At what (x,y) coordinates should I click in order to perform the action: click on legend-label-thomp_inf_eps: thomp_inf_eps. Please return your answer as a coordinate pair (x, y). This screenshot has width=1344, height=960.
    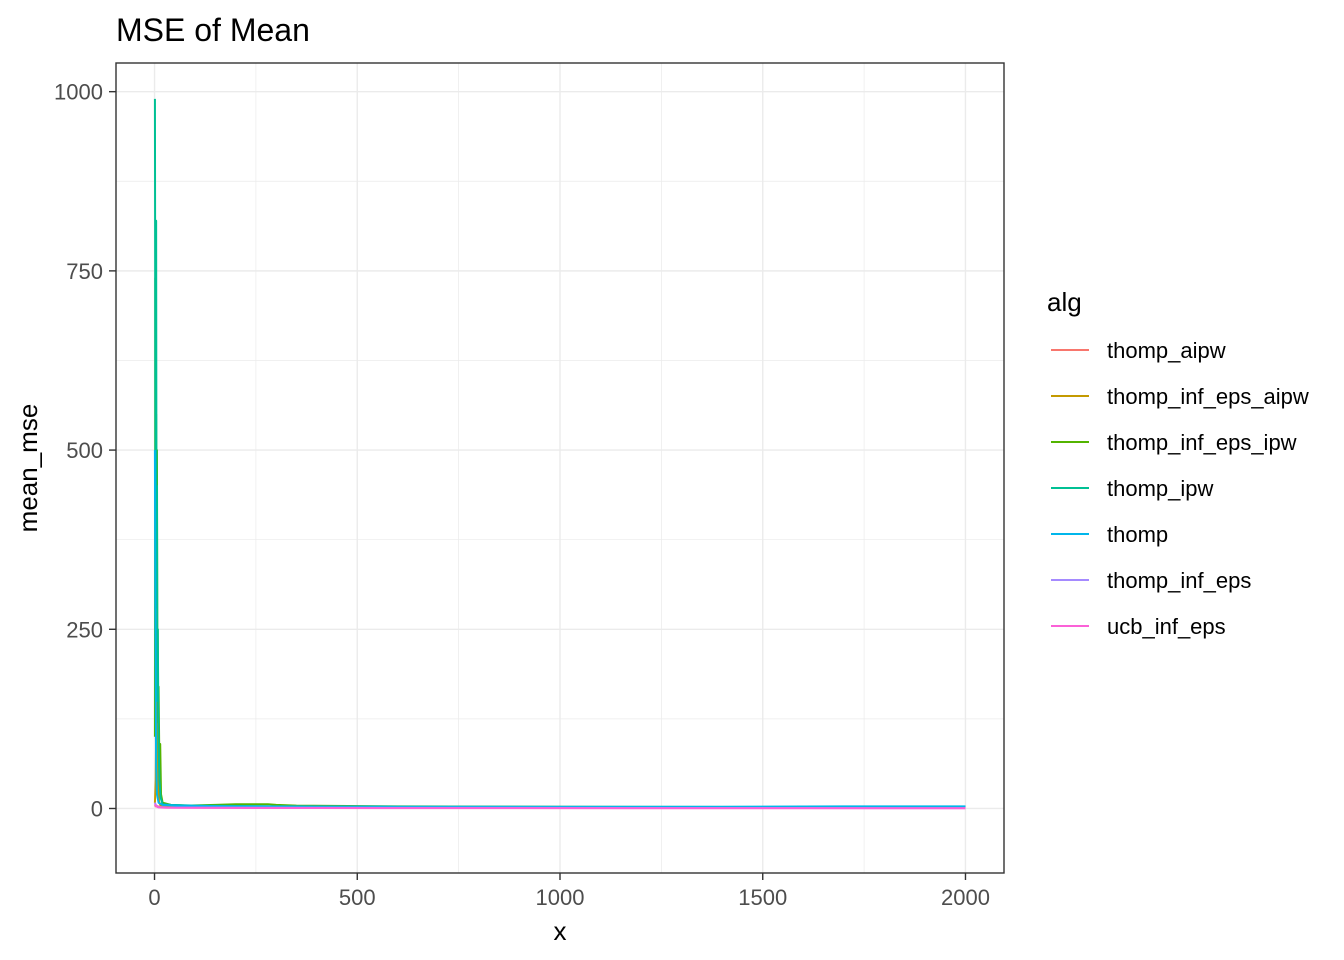
    Looking at the image, I should click on (1179, 580).